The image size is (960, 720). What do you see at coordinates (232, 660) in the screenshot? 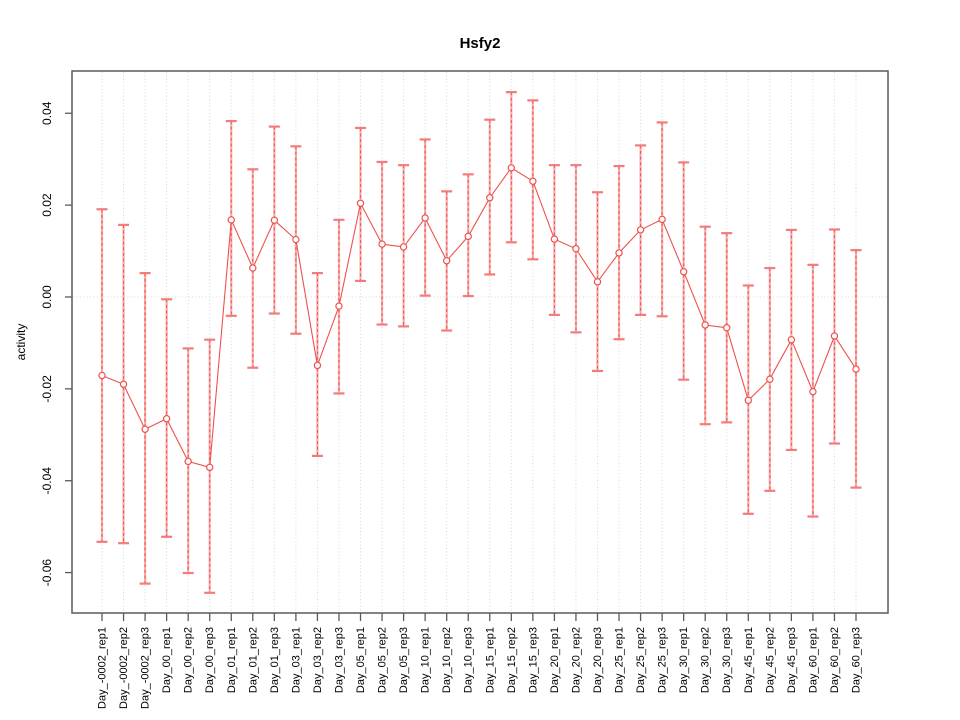
I see `x-tick-label: Day_01_rep1` at bounding box center [232, 660].